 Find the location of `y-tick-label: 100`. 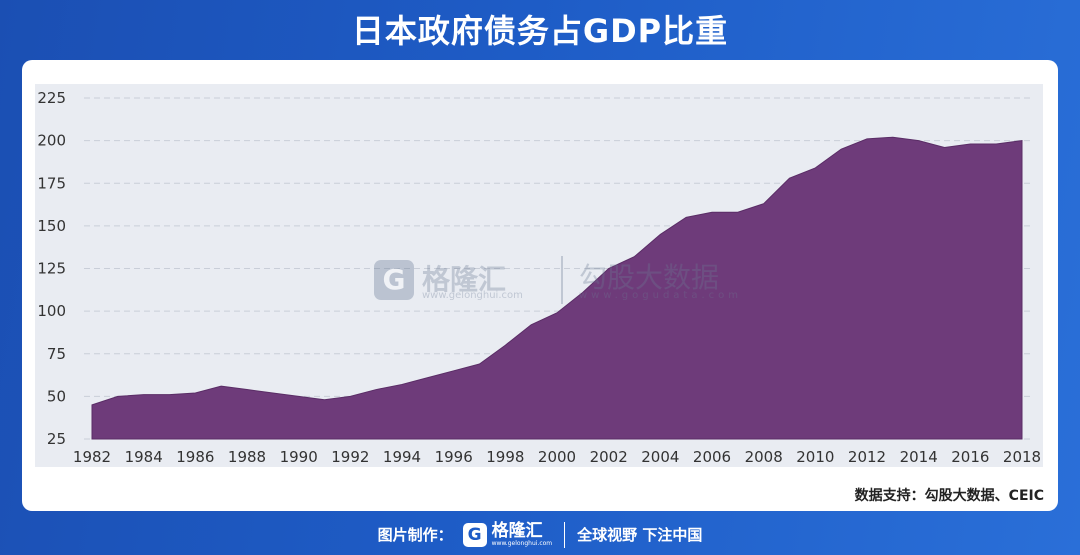

y-tick-label: 100 is located at coordinates (51, 311).